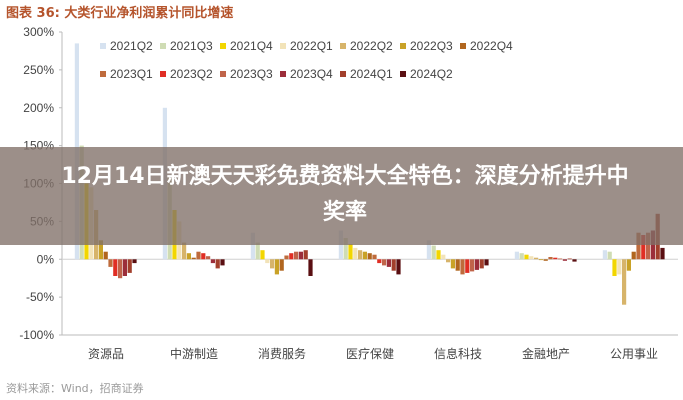  I want to click on legend-label: 2022Q2, so click(371, 46).